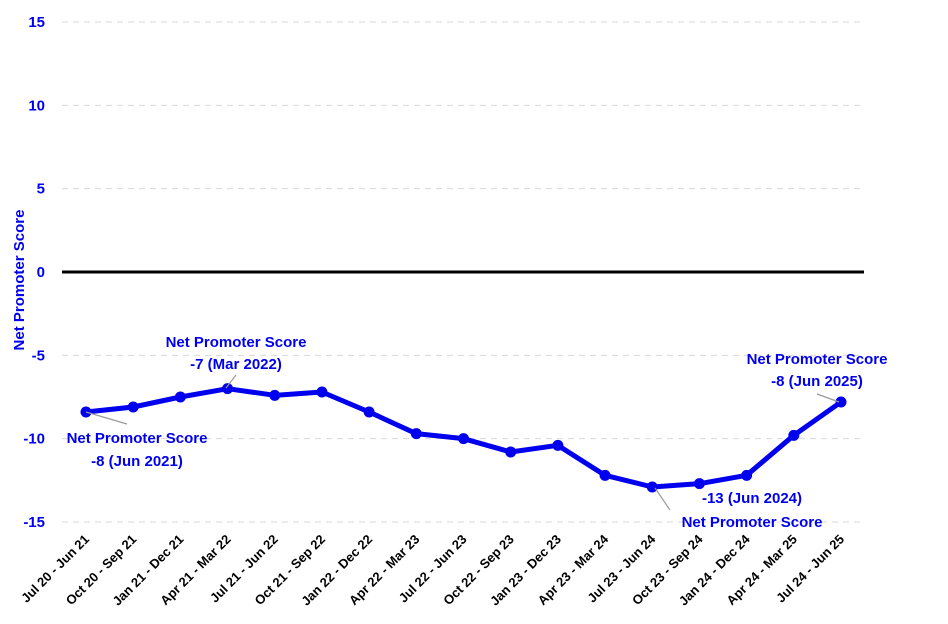  What do you see at coordinates (41, 272) in the screenshot?
I see `y-tick-label: 0` at bounding box center [41, 272].